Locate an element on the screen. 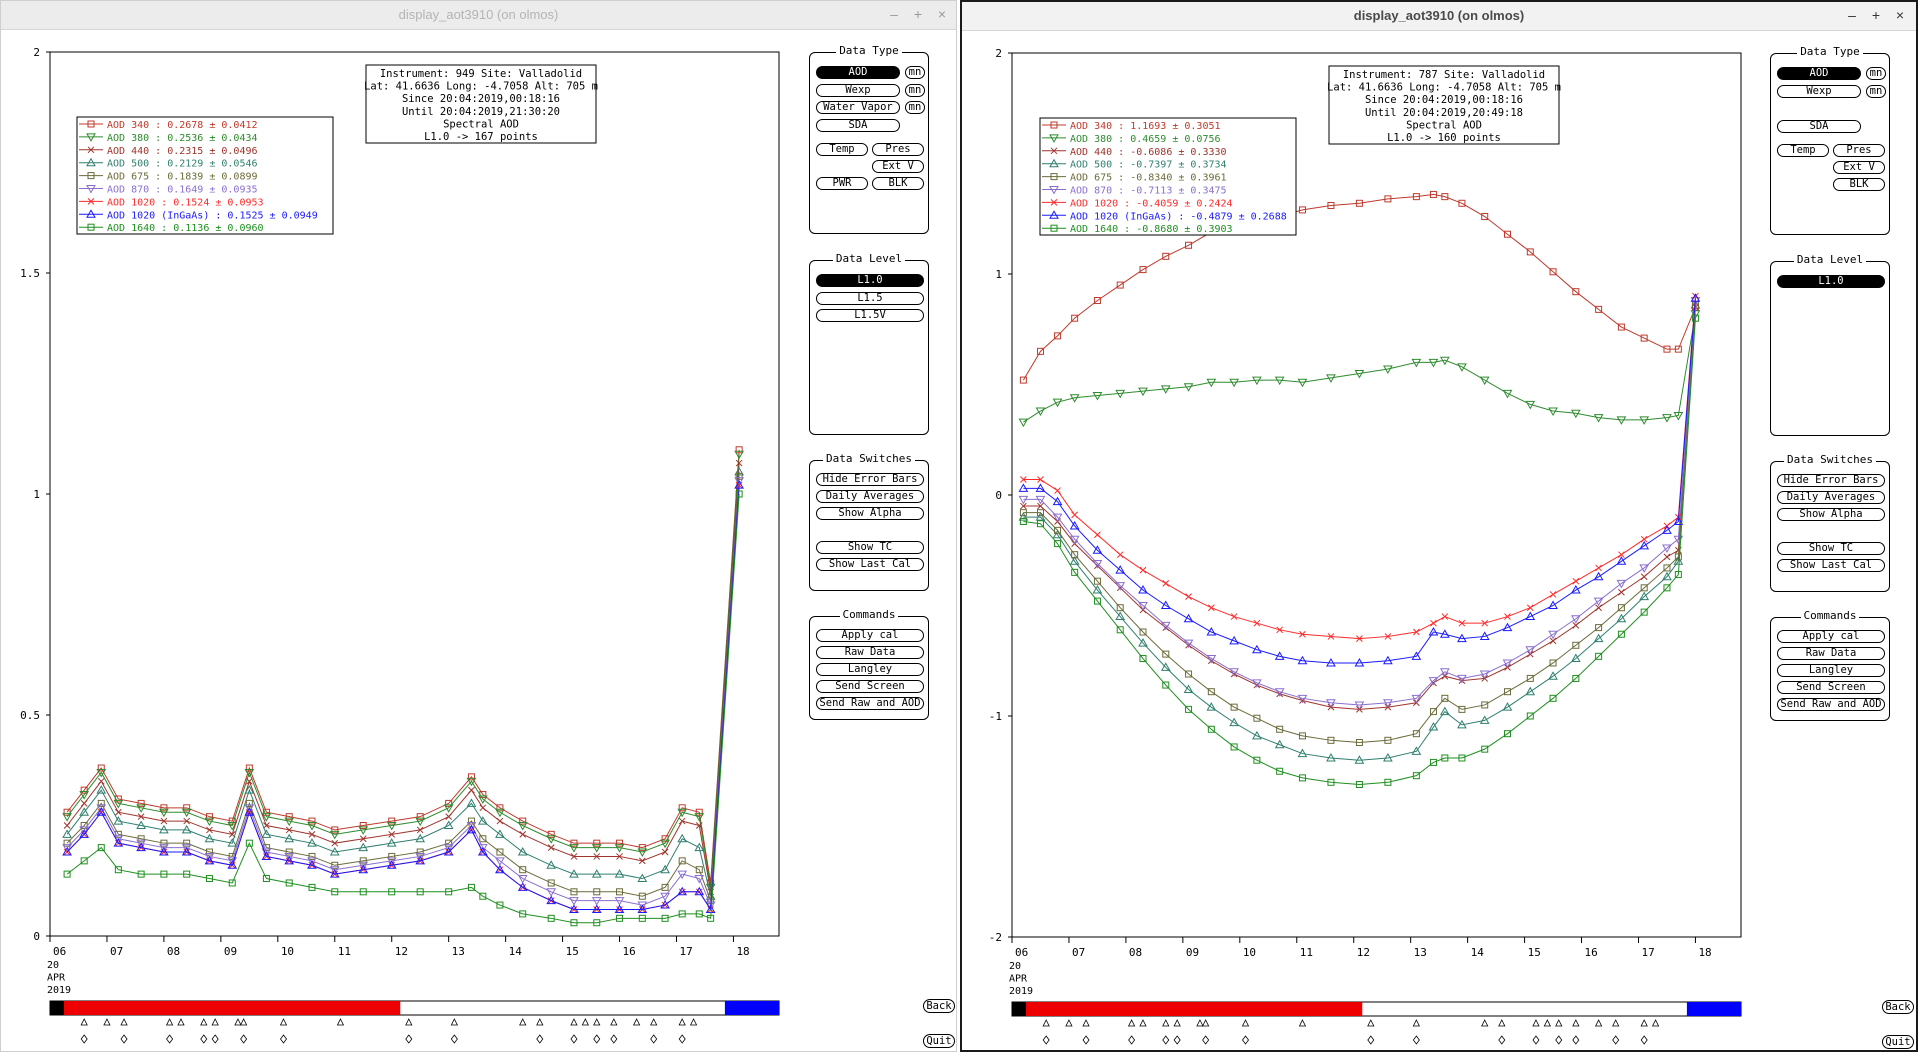 The width and height of the screenshot is (1918, 1054). level-l1-5v-button: L1.5V is located at coordinates (870, 315).